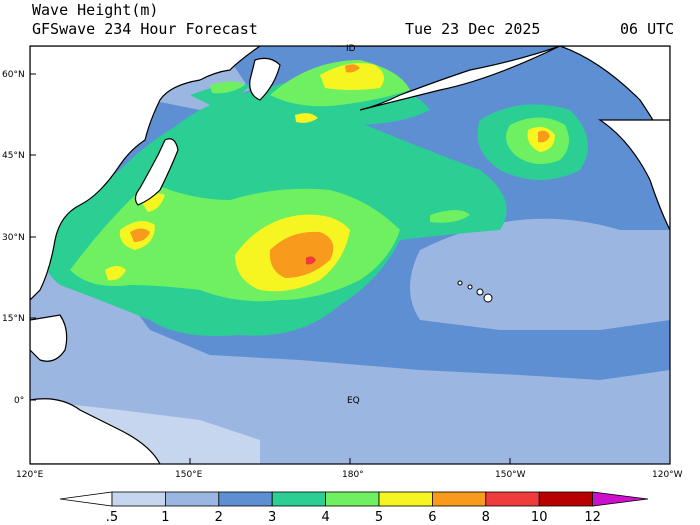 The height and width of the screenshot is (525, 700). I want to click on land-philippines, so click(49, 338).